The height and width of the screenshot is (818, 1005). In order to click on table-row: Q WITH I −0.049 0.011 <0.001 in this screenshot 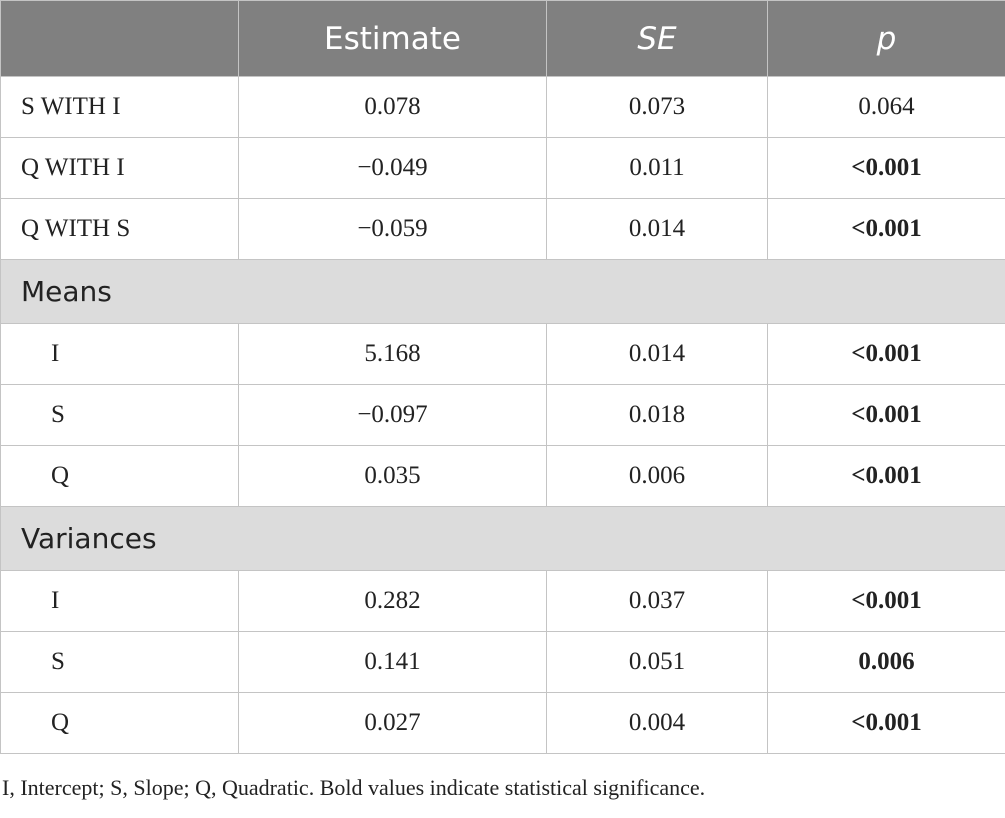, I will do `click(502, 168)`.